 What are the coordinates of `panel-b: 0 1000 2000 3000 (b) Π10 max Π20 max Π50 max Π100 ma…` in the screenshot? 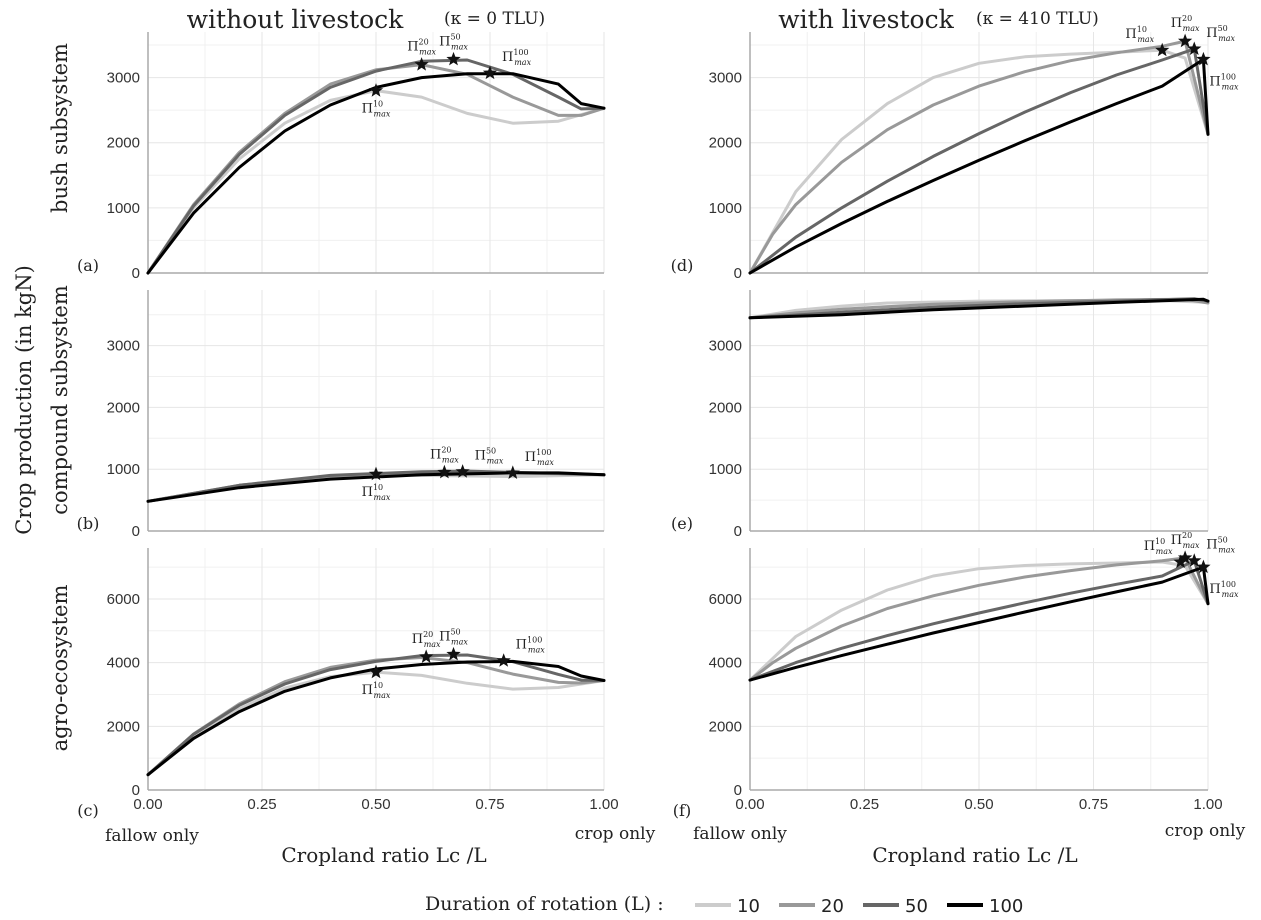 It's located at (341, 415).